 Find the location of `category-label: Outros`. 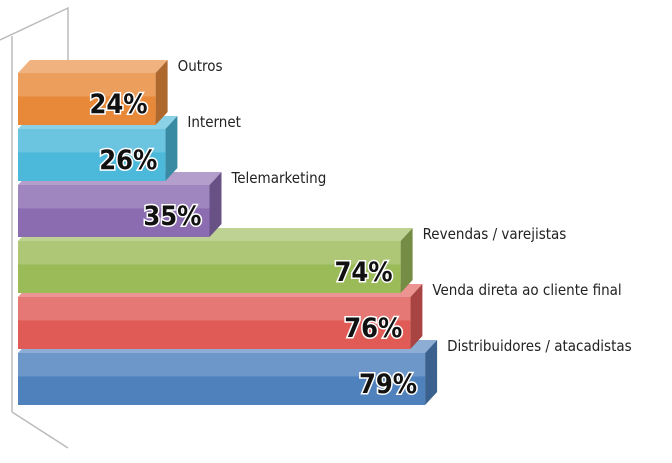

category-label: Outros is located at coordinates (200, 66).